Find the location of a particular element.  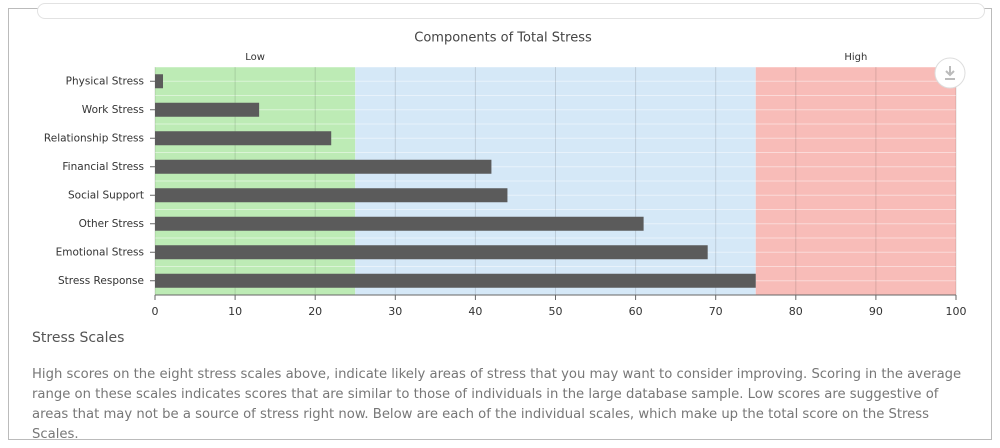

x-tick-label: 20 is located at coordinates (315, 311).